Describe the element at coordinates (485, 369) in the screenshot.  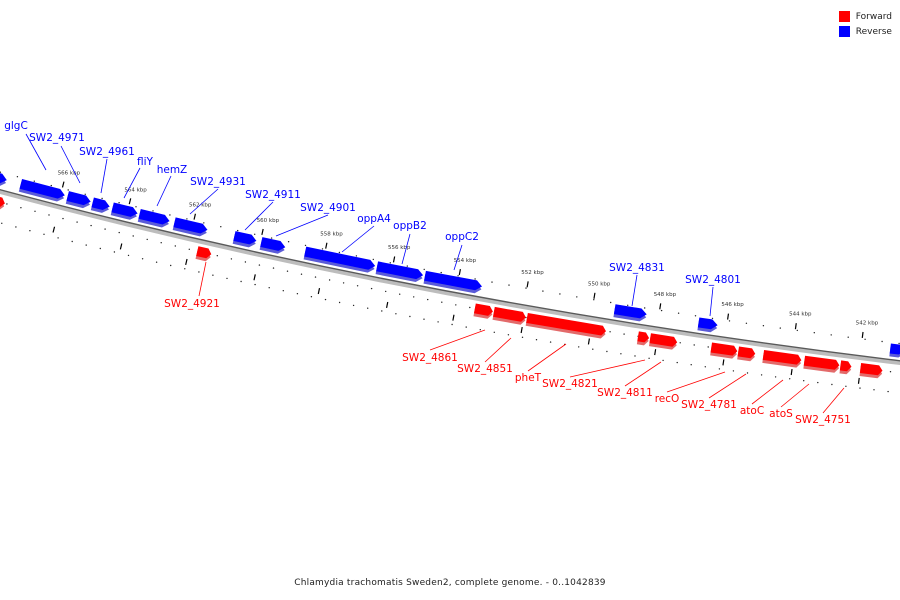
I see `gene-label-sw2-4851: SW2_4851` at that location.